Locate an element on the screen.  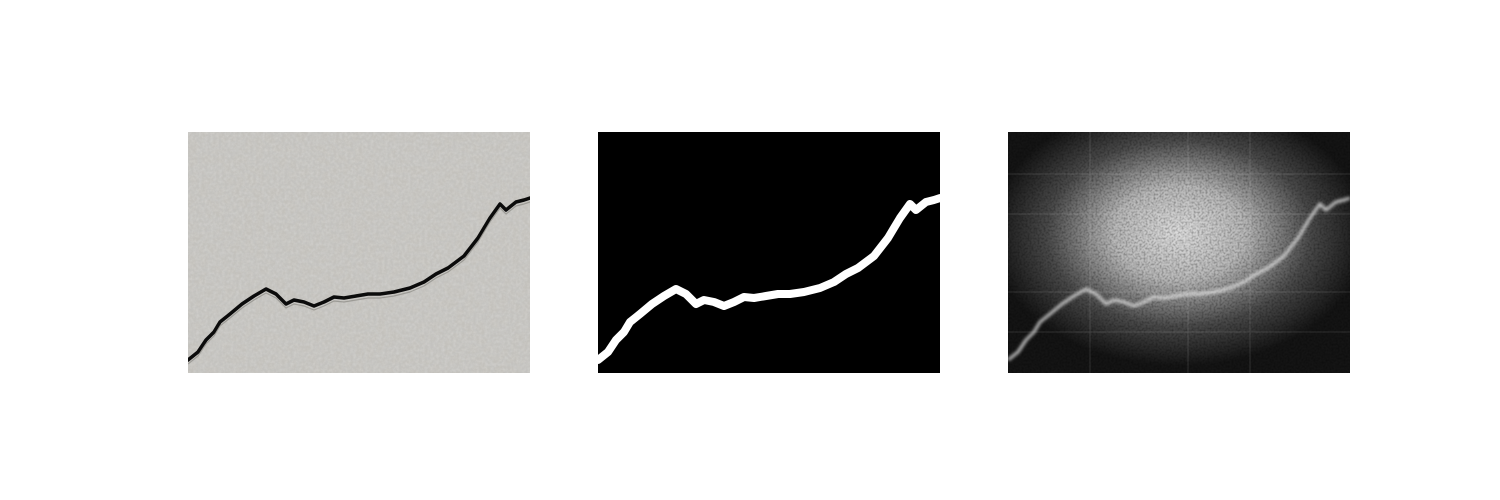
crack-line is located at coordinates (359, 279).